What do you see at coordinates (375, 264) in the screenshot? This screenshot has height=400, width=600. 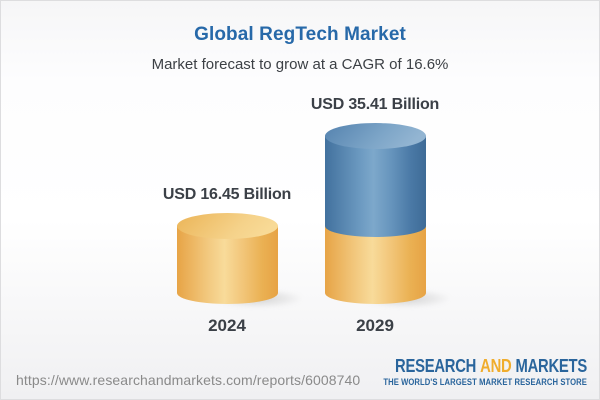 I see `cylinder-base-segment-2029` at bounding box center [375, 264].